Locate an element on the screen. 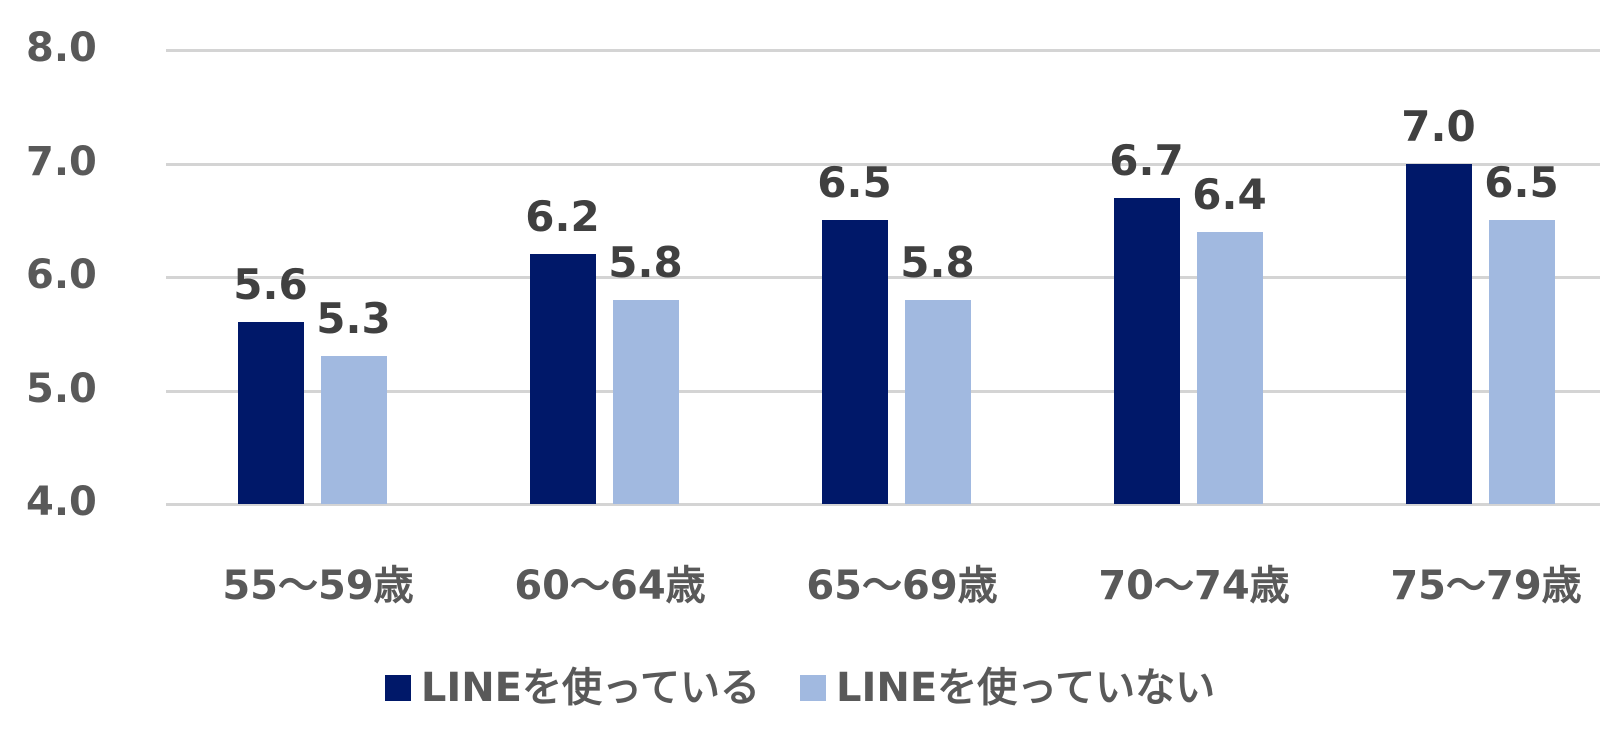 Image resolution: width=1600 pixels, height=730 pixels. y-axis-tick-label: 4.0 is located at coordinates (61, 502).